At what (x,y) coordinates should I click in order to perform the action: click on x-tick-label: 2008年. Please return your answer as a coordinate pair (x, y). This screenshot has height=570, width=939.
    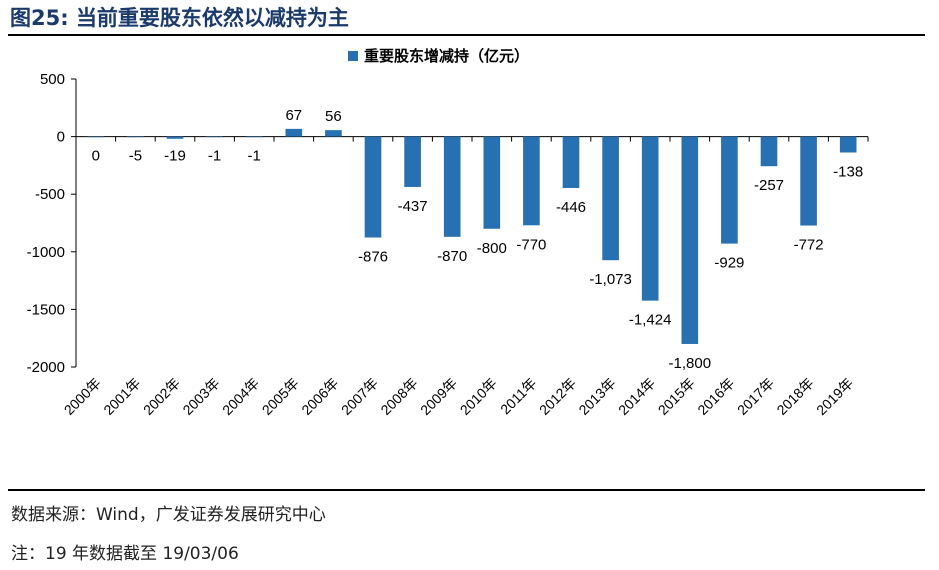
    Looking at the image, I should click on (398, 396).